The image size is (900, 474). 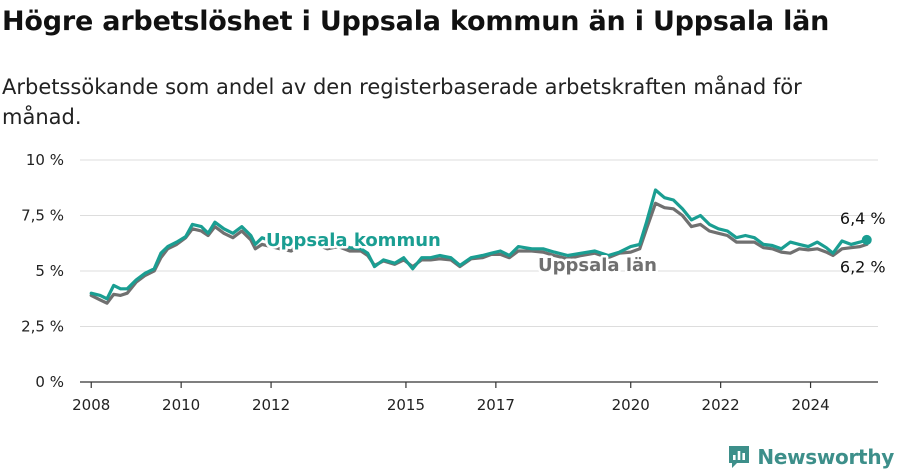 What do you see at coordinates (42, 216) in the screenshot?
I see `y-tick-label: 7,5 %` at bounding box center [42, 216].